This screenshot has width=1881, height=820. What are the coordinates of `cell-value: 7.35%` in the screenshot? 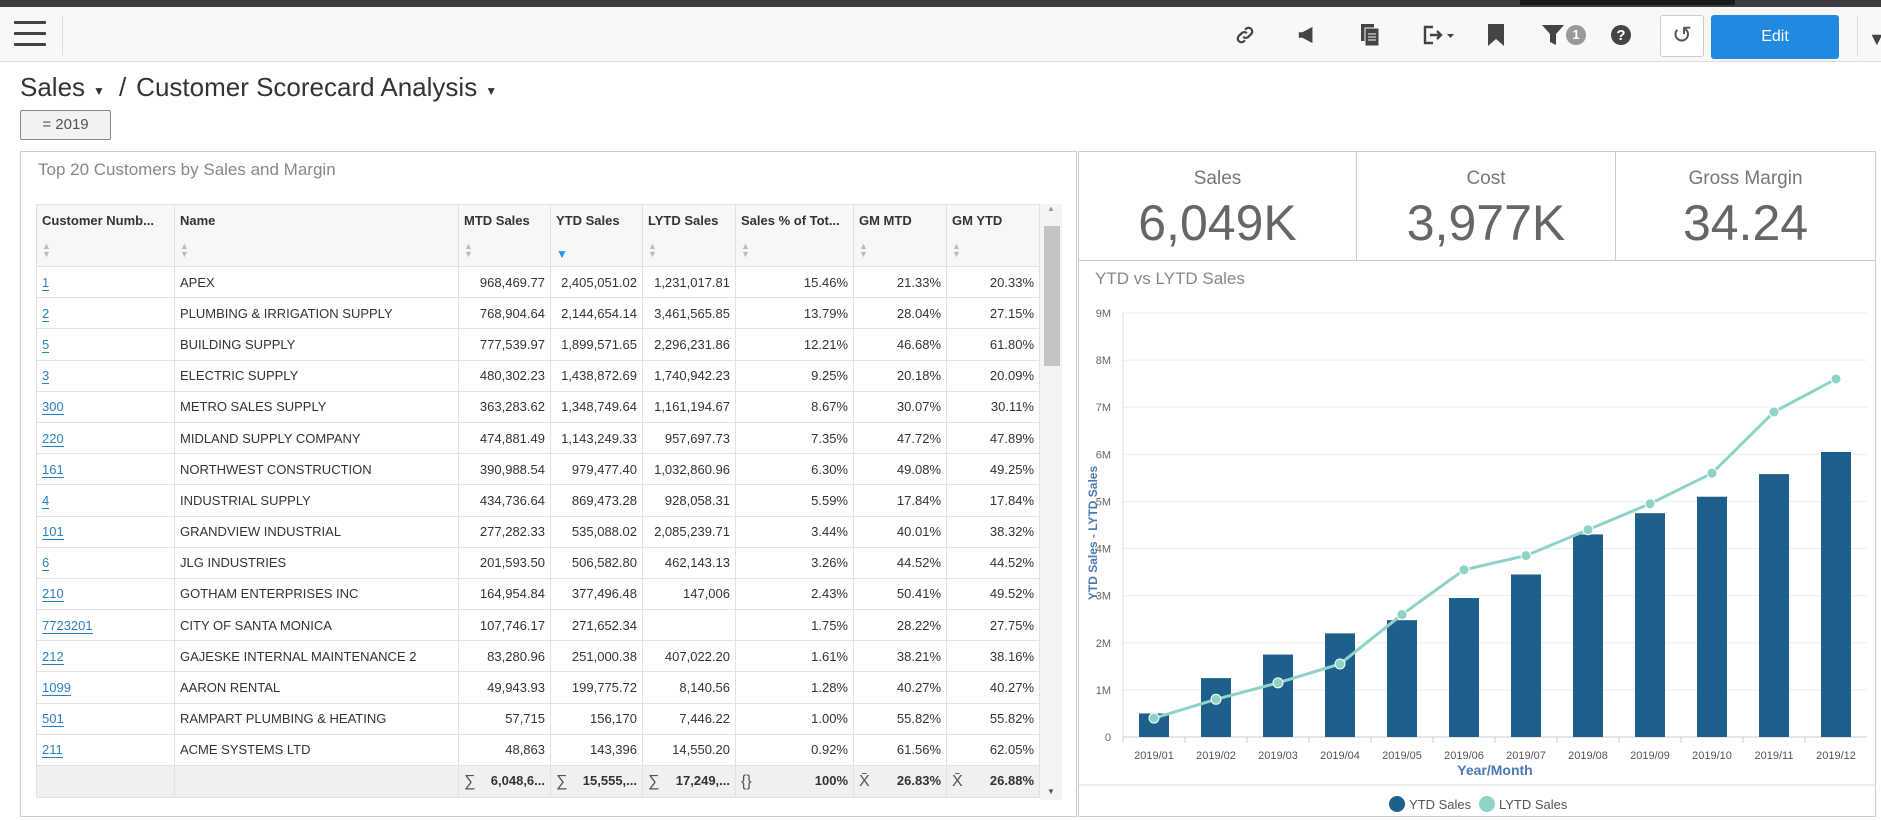 It's located at (829, 438).